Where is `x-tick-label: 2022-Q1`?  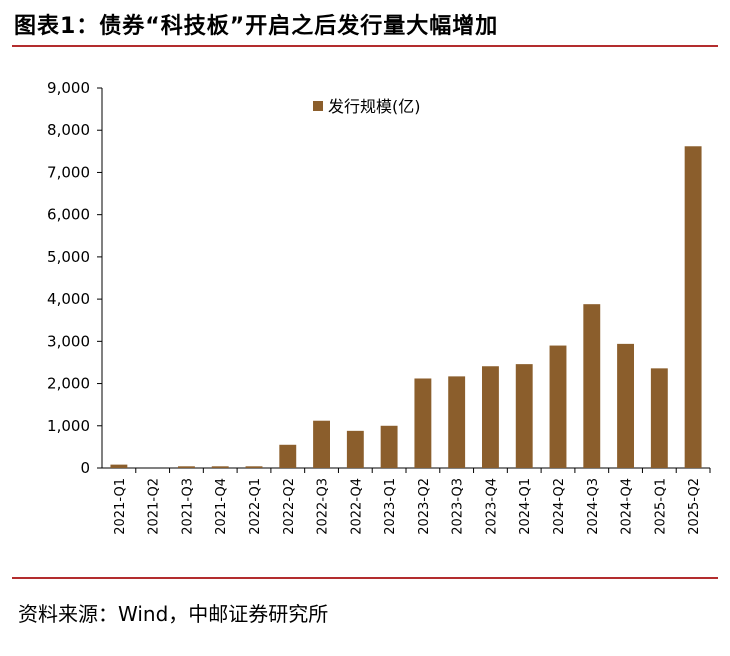
x-tick-label: 2022-Q1 is located at coordinates (255, 506).